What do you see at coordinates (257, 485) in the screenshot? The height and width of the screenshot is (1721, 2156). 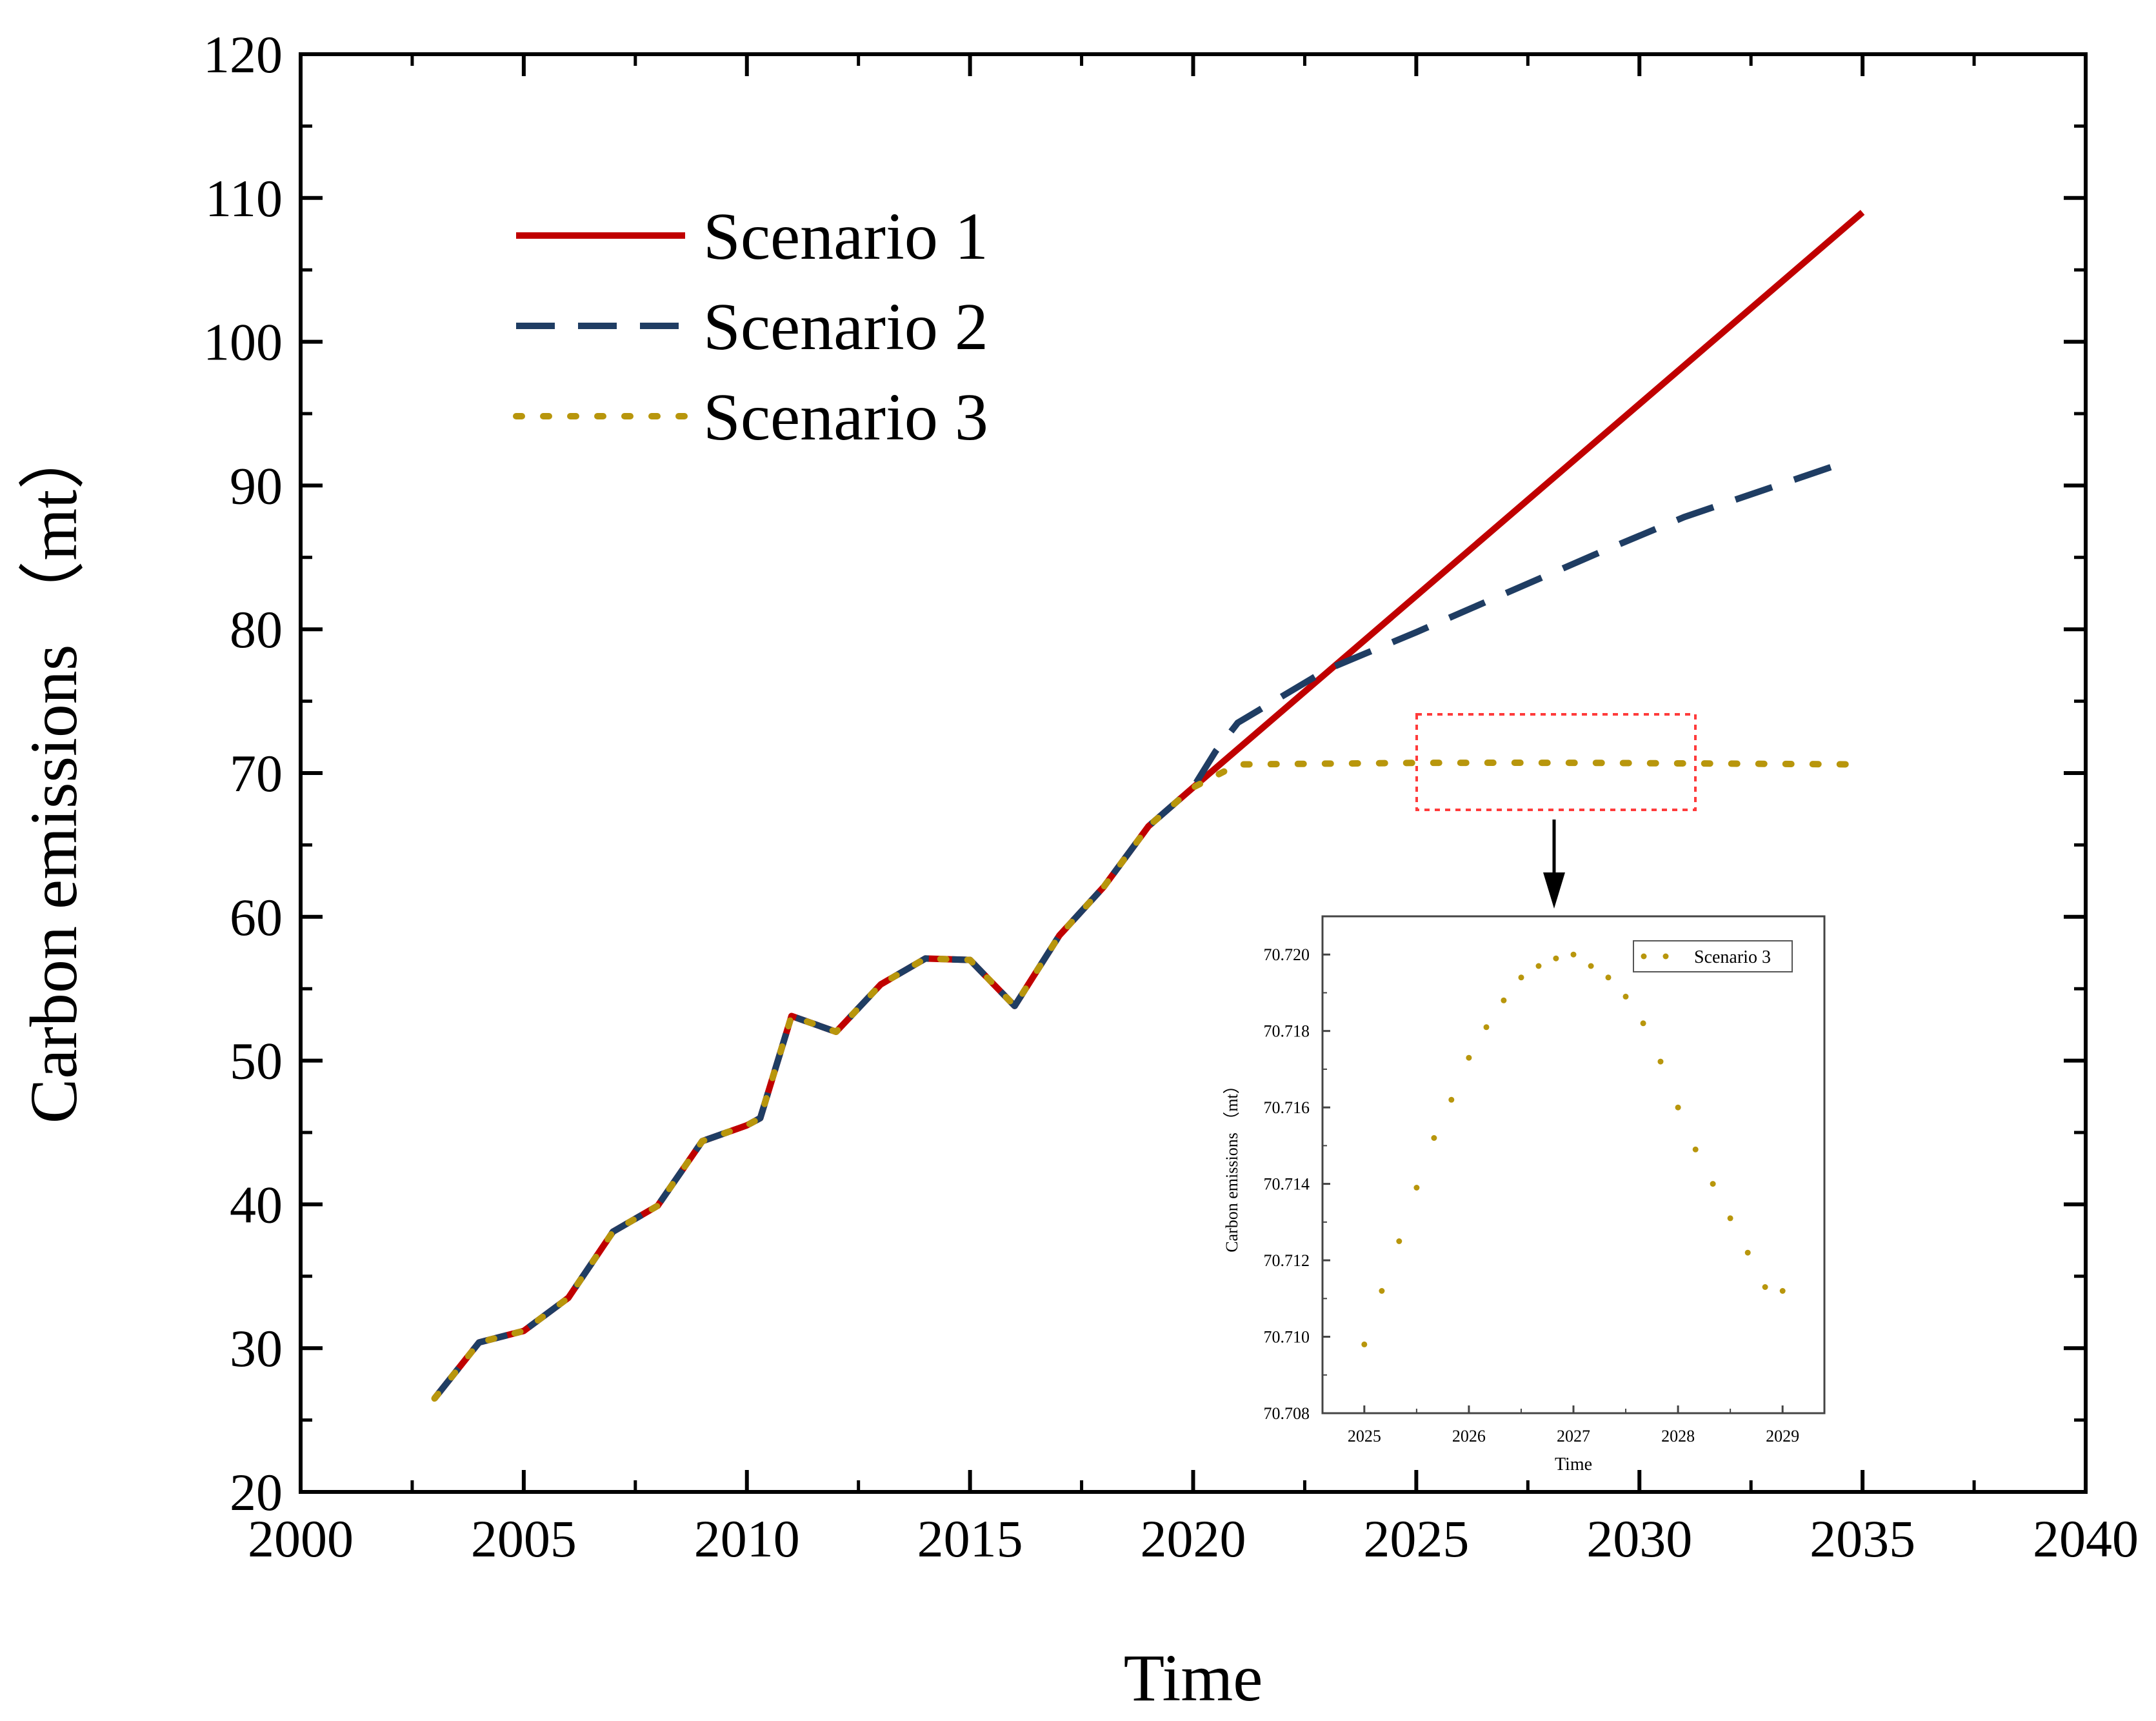 I see `y-tick-label: 90` at bounding box center [257, 485].